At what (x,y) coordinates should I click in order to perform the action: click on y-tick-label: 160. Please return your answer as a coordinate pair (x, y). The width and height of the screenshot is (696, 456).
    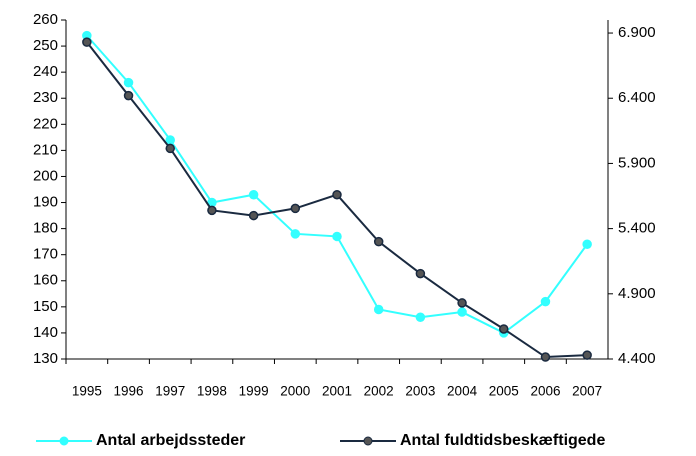
    Looking at the image, I should click on (45, 280).